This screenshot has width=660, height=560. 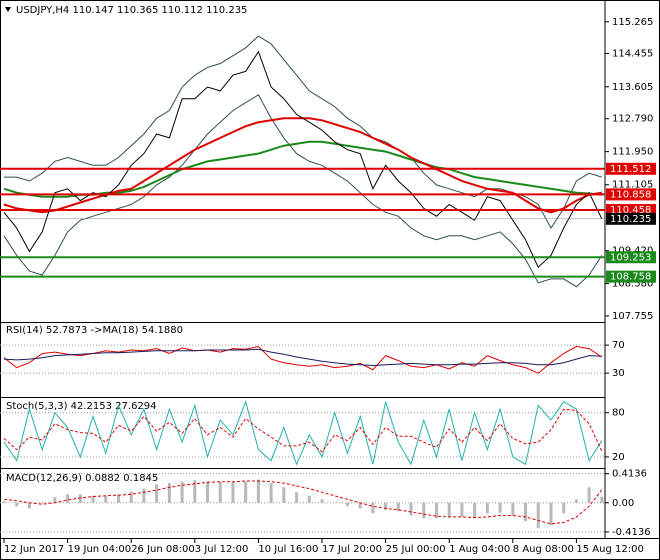 I want to click on x-tick-label: 17 Jul 20:00, so click(x=352, y=549).